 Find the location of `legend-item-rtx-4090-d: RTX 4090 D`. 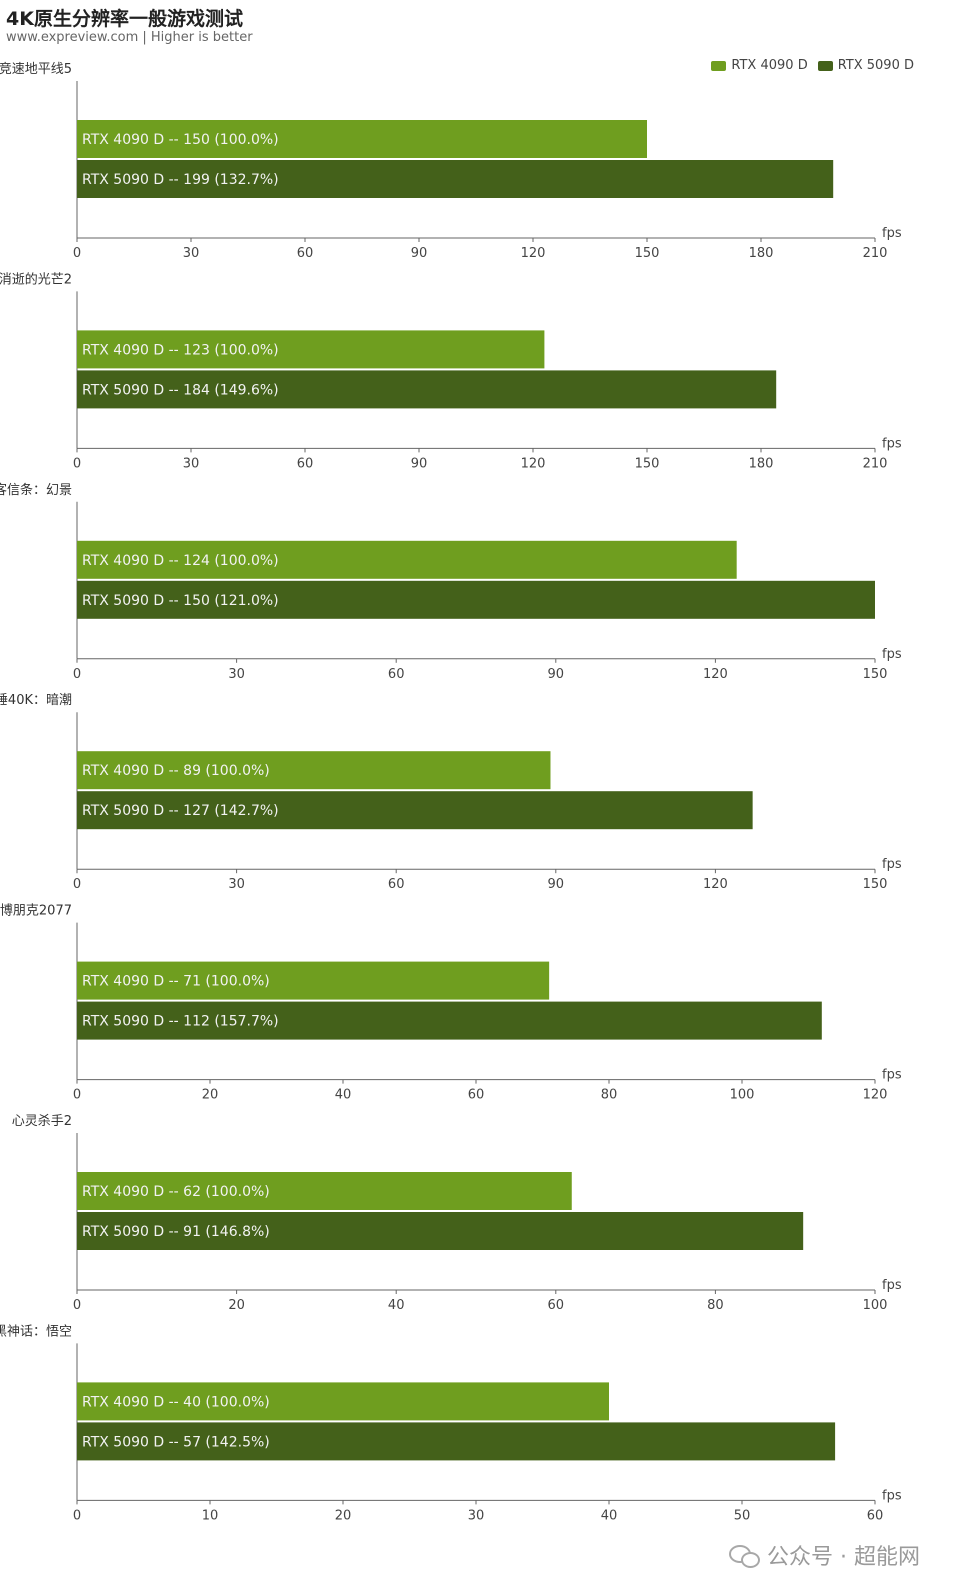

legend-item-rtx-4090-d: RTX 4090 D is located at coordinates (759, 65).